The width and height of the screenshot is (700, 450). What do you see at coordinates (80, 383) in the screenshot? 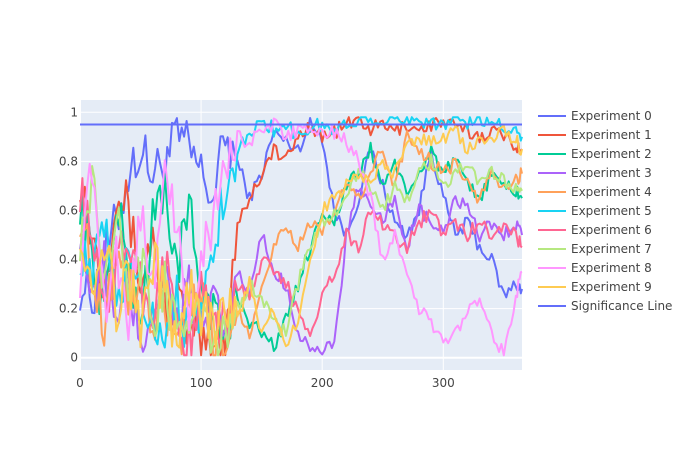
I see `x-tick-label: 0` at bounding box center [80, 383].